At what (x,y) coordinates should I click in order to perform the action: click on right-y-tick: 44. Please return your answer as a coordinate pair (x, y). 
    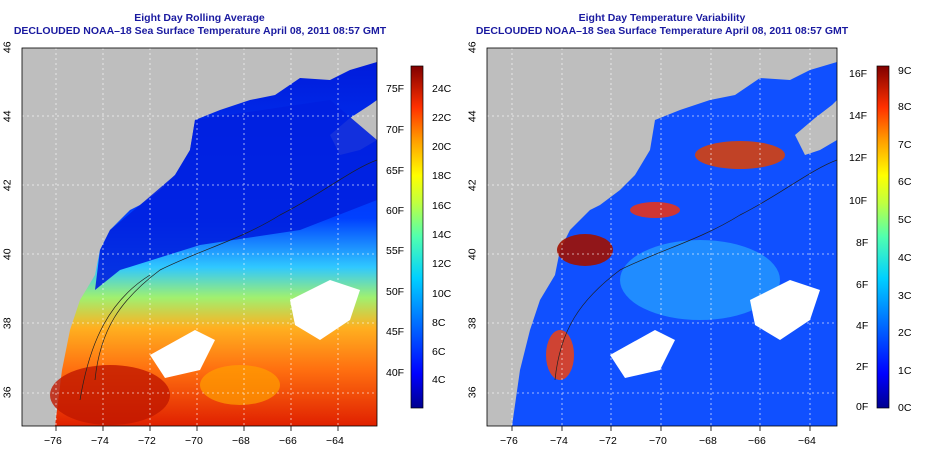
    Looking at the image, I should click on (472, 116).